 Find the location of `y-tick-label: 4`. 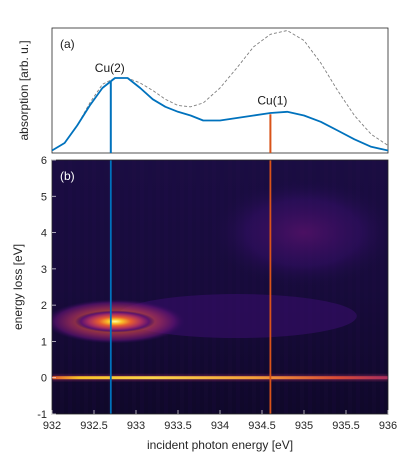

y-tick-label: 4 is located at coordinates (44, 234).